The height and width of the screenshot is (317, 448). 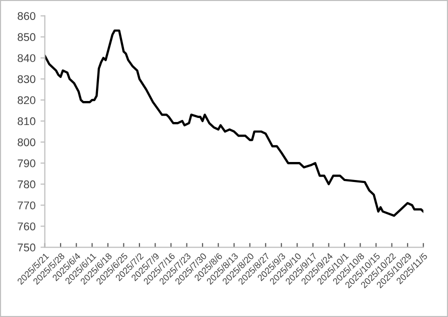 I want to click on y-tick-label: 780, so click(x=27, y=184).